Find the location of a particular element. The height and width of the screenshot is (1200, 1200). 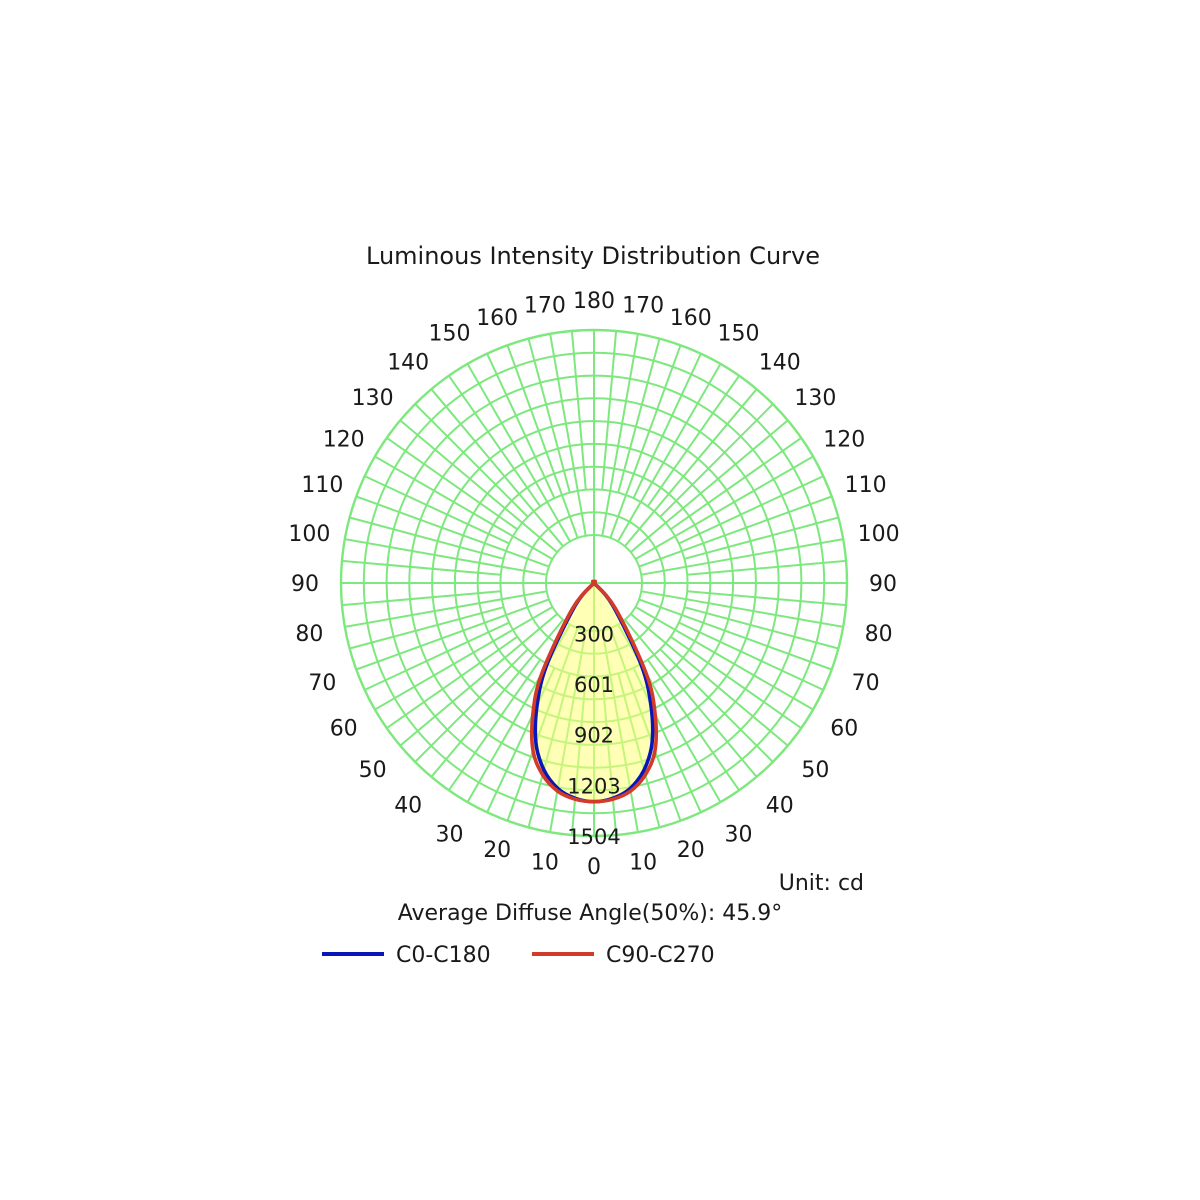

diffuse-angle-label: Average Diffuse Angle(50%): 45.9° is located at coordinates (590, 913).